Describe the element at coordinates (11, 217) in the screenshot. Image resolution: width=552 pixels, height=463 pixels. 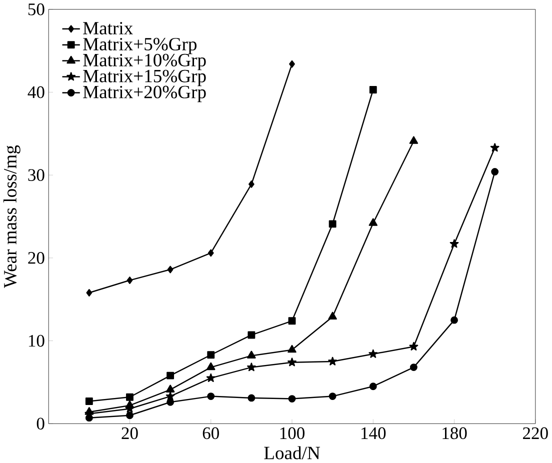
I see `y-axis-title: Wear mass loss/mg` at that location.